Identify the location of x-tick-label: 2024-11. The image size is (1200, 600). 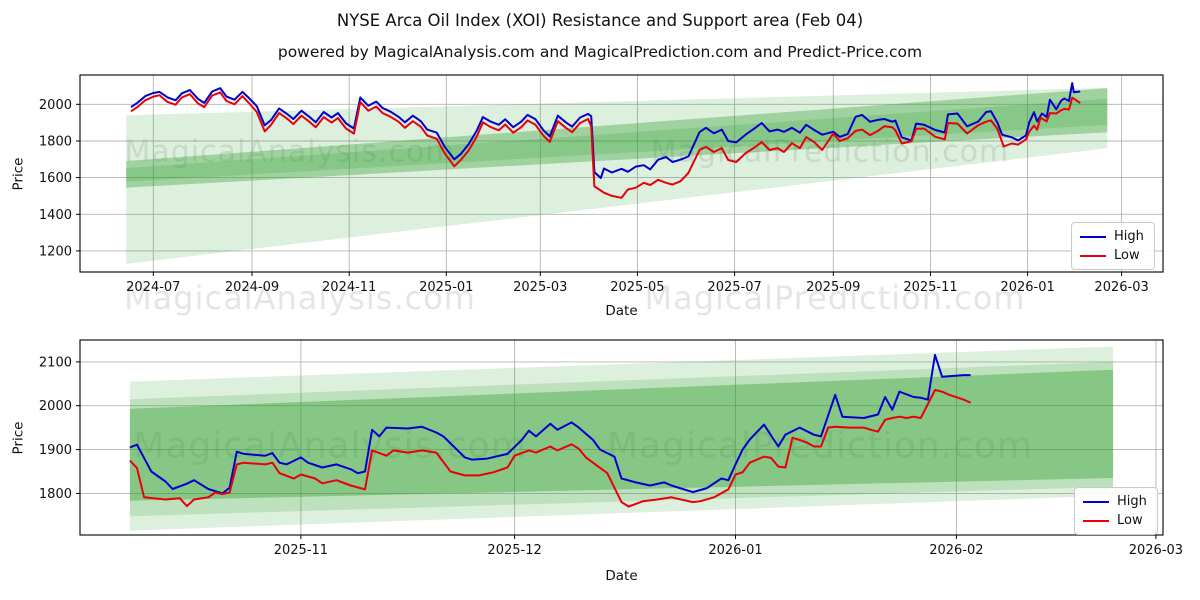
(349, 287).